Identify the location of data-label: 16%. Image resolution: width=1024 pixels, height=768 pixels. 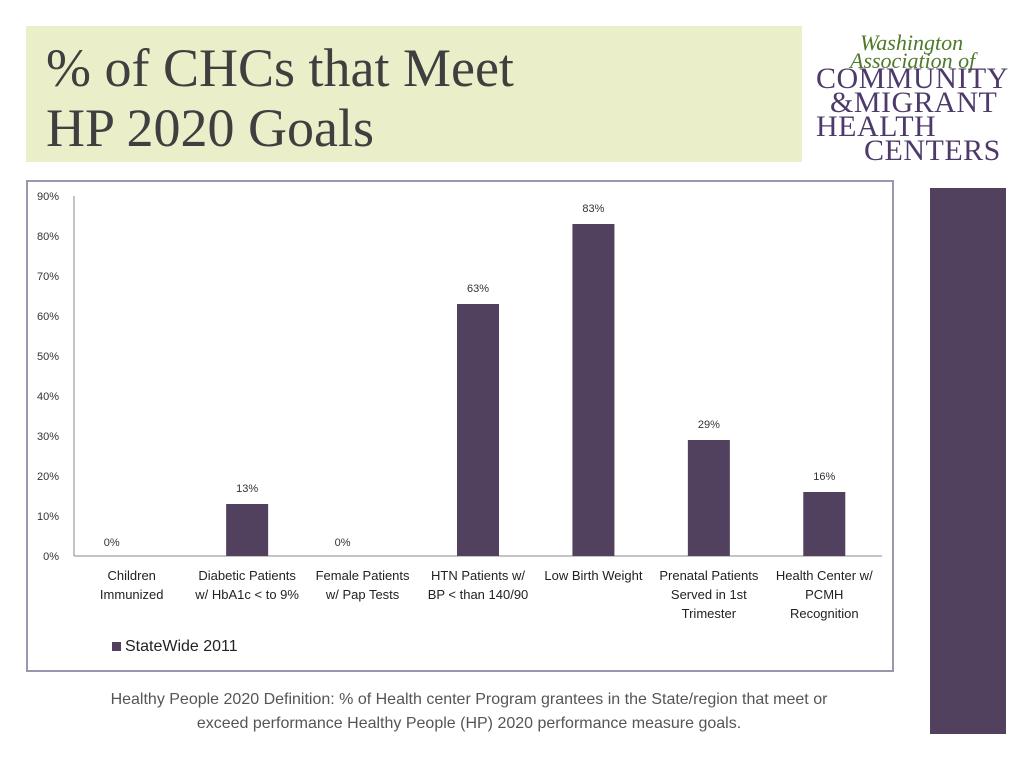
(824, 477).